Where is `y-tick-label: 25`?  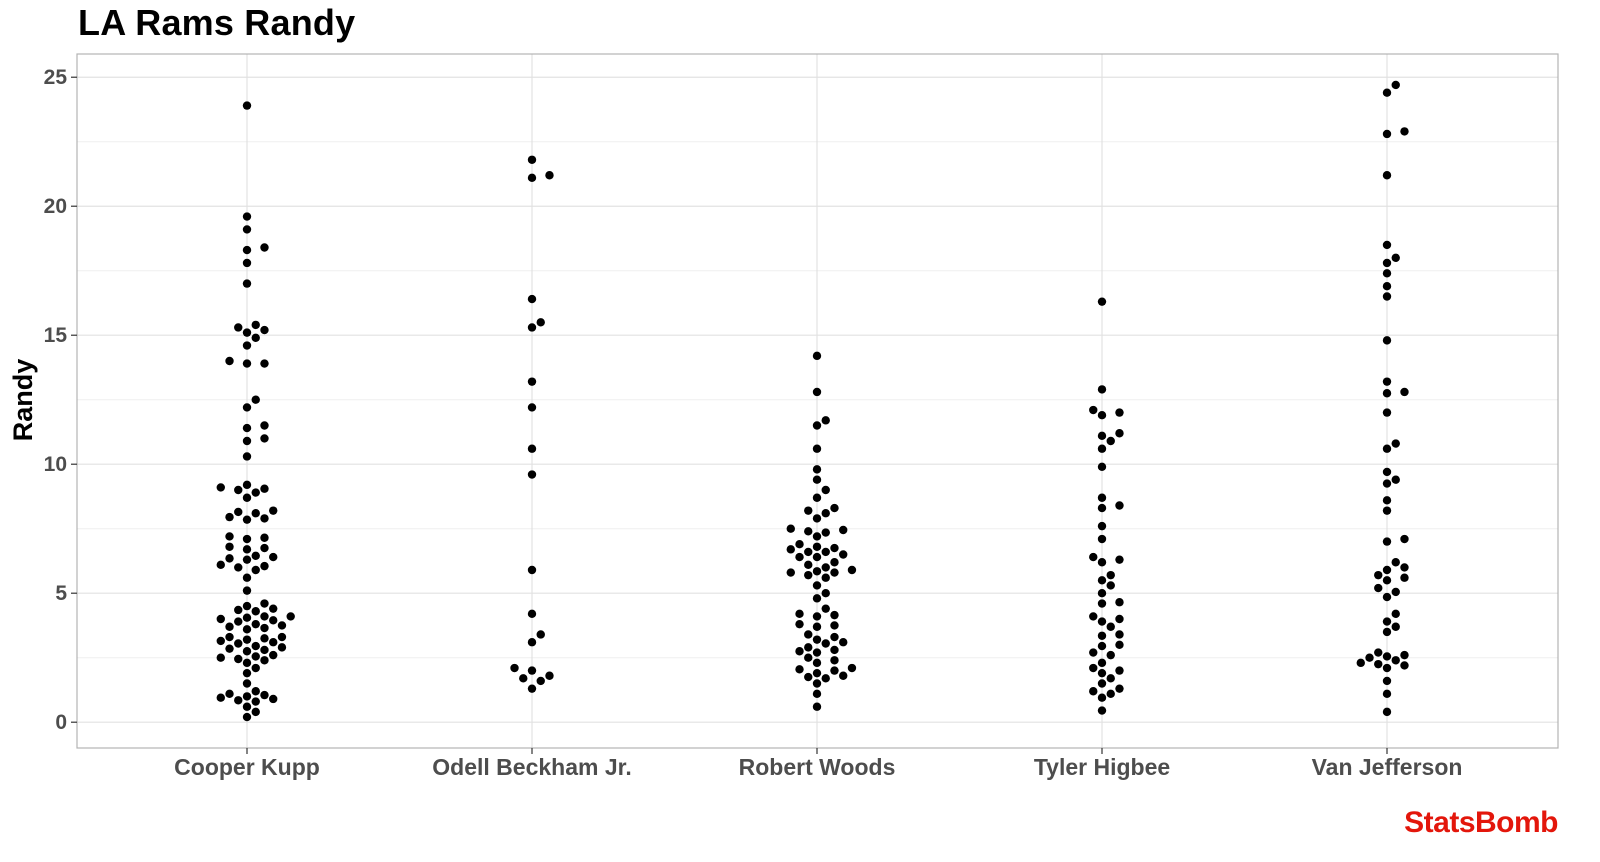 y-tick-label: 25 is located at coordinates (56, 77).